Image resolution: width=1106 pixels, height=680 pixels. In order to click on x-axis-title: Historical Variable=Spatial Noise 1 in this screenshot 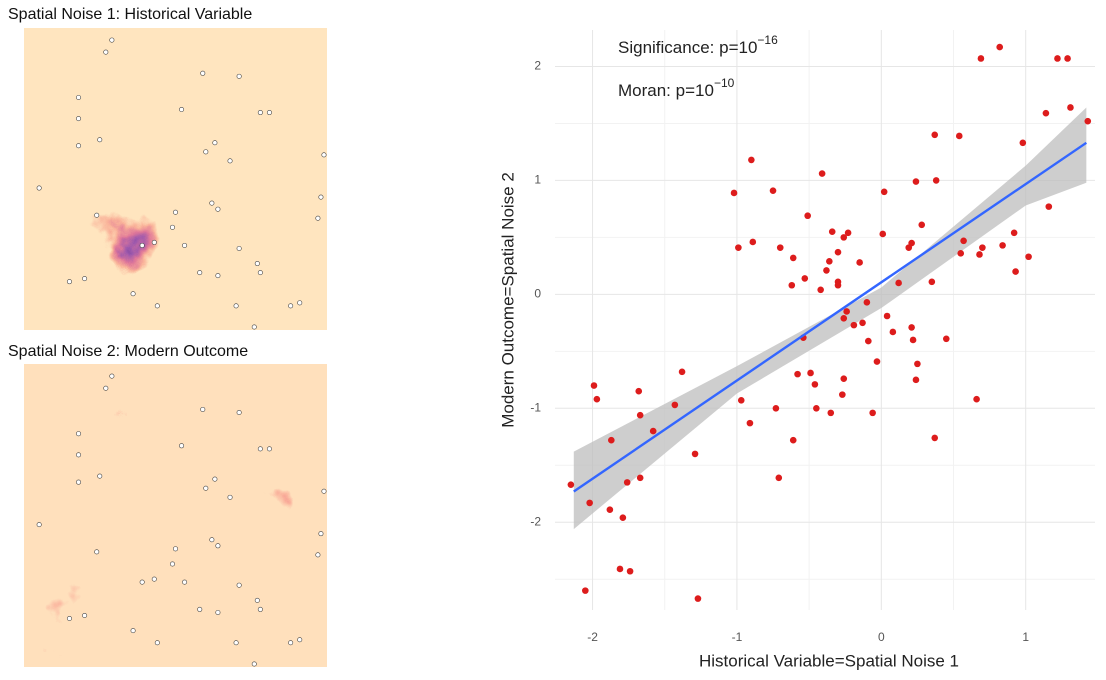, I will do `click(829, 660)`.